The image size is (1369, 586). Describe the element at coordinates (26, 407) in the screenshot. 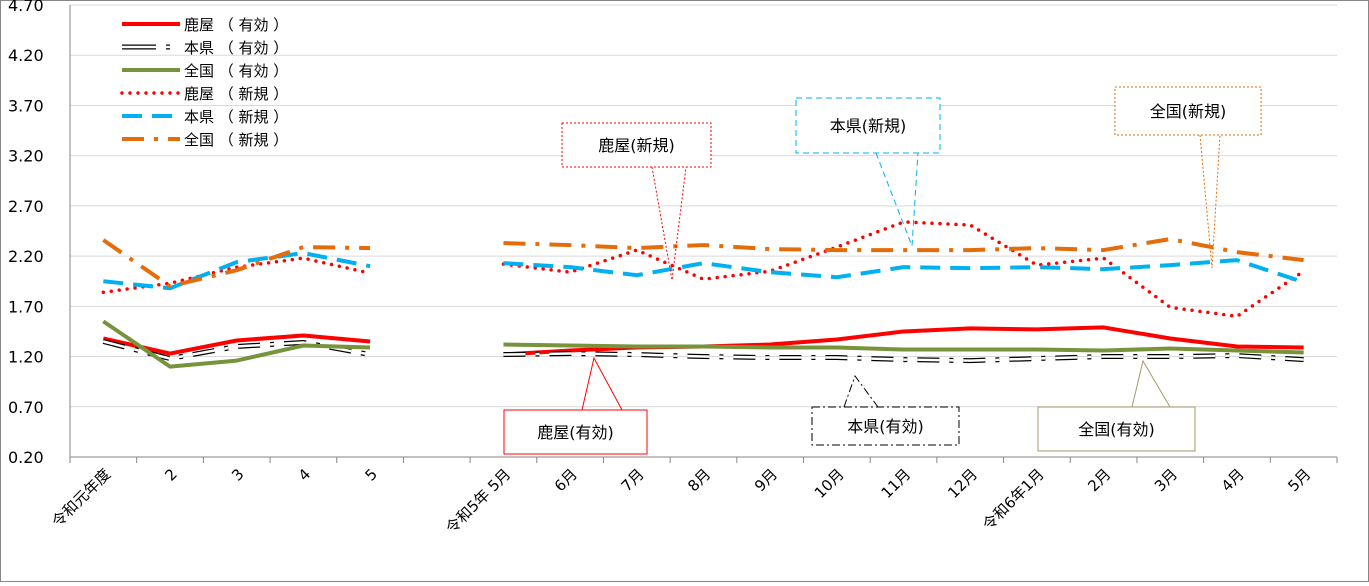

I see `y-tick-label: 0.70` at that location.